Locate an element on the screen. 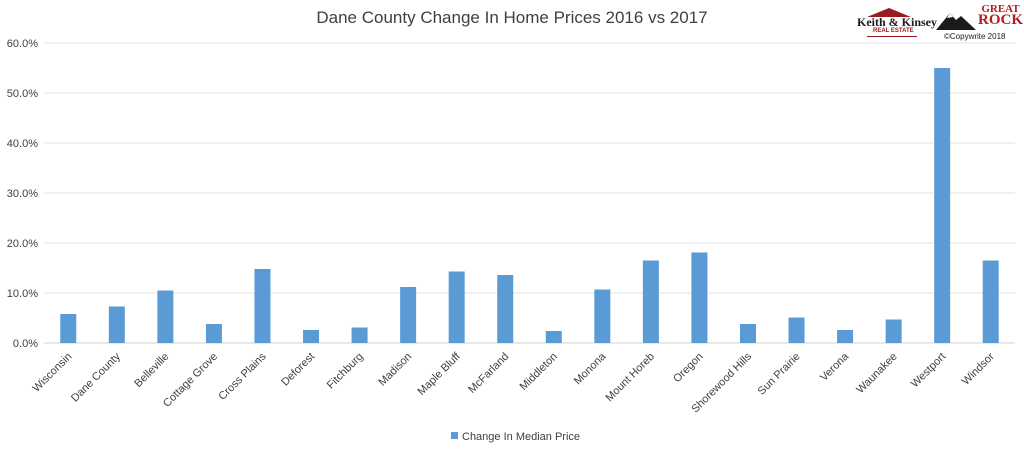 This screenshot has height=452, width=1024. great-rock-logo-name: GREAT ROCK is located at coordinates (1000, 15).